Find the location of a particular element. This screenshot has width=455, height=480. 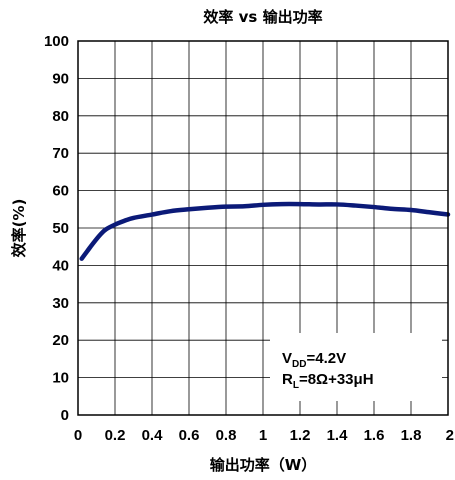

x-tick-label: 0.8 is located at coordinates (226, 435).